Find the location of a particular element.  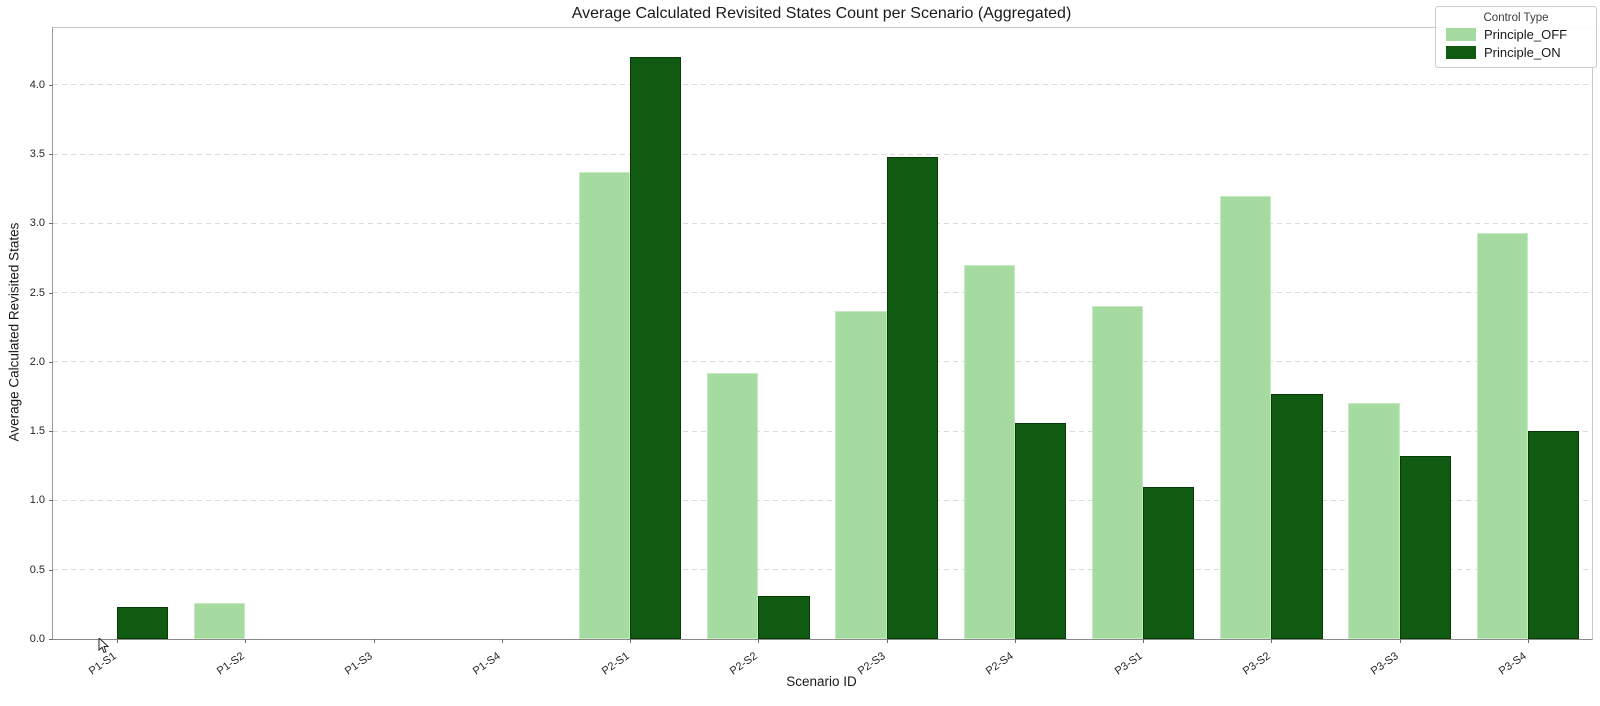

bar-principle_on-p2-s3 is located at coordinates (912, 397).